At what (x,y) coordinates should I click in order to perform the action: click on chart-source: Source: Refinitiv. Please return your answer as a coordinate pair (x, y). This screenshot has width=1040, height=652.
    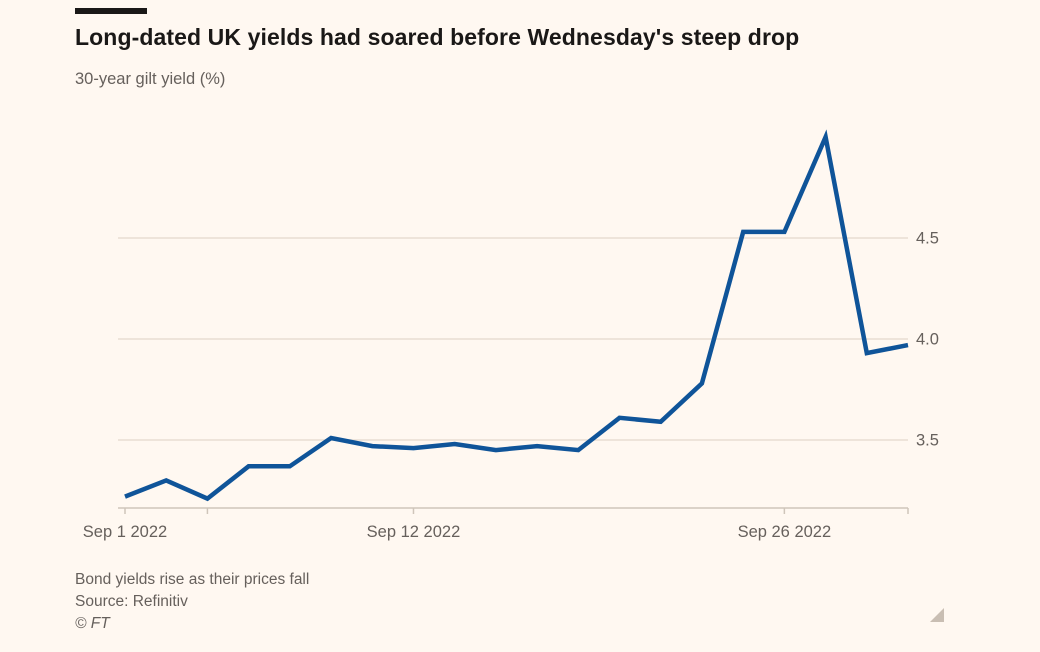
    Looking at the image, I should click on (131, 601).